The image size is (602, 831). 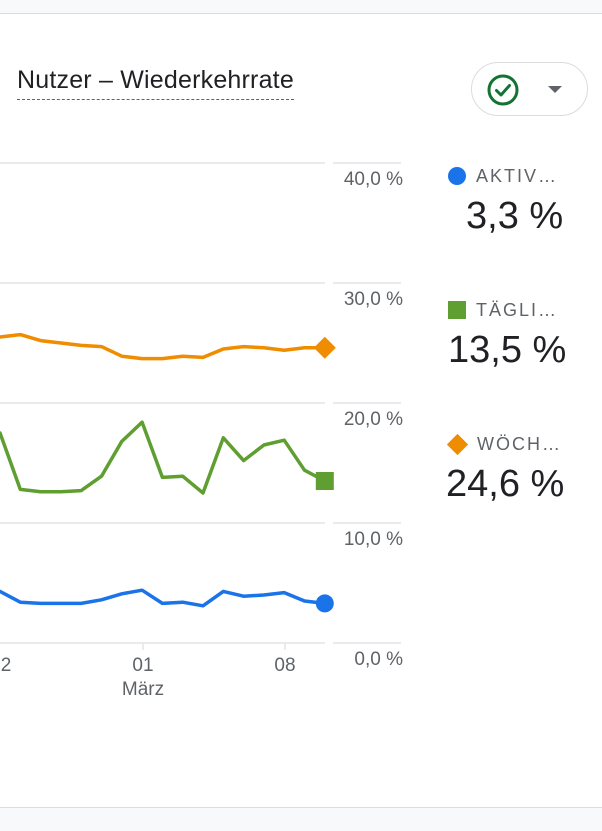 I want to click on diamond-endpoint-marker, so click(x=324, y=347).